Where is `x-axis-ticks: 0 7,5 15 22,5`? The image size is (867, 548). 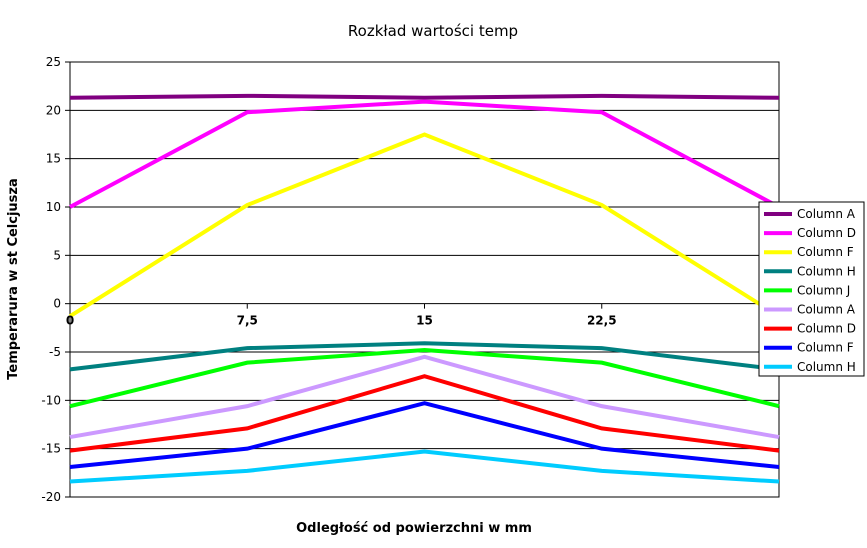 x-axis-ticks: 0 7,5 15 22,5 is located at coordinates (423, 315).